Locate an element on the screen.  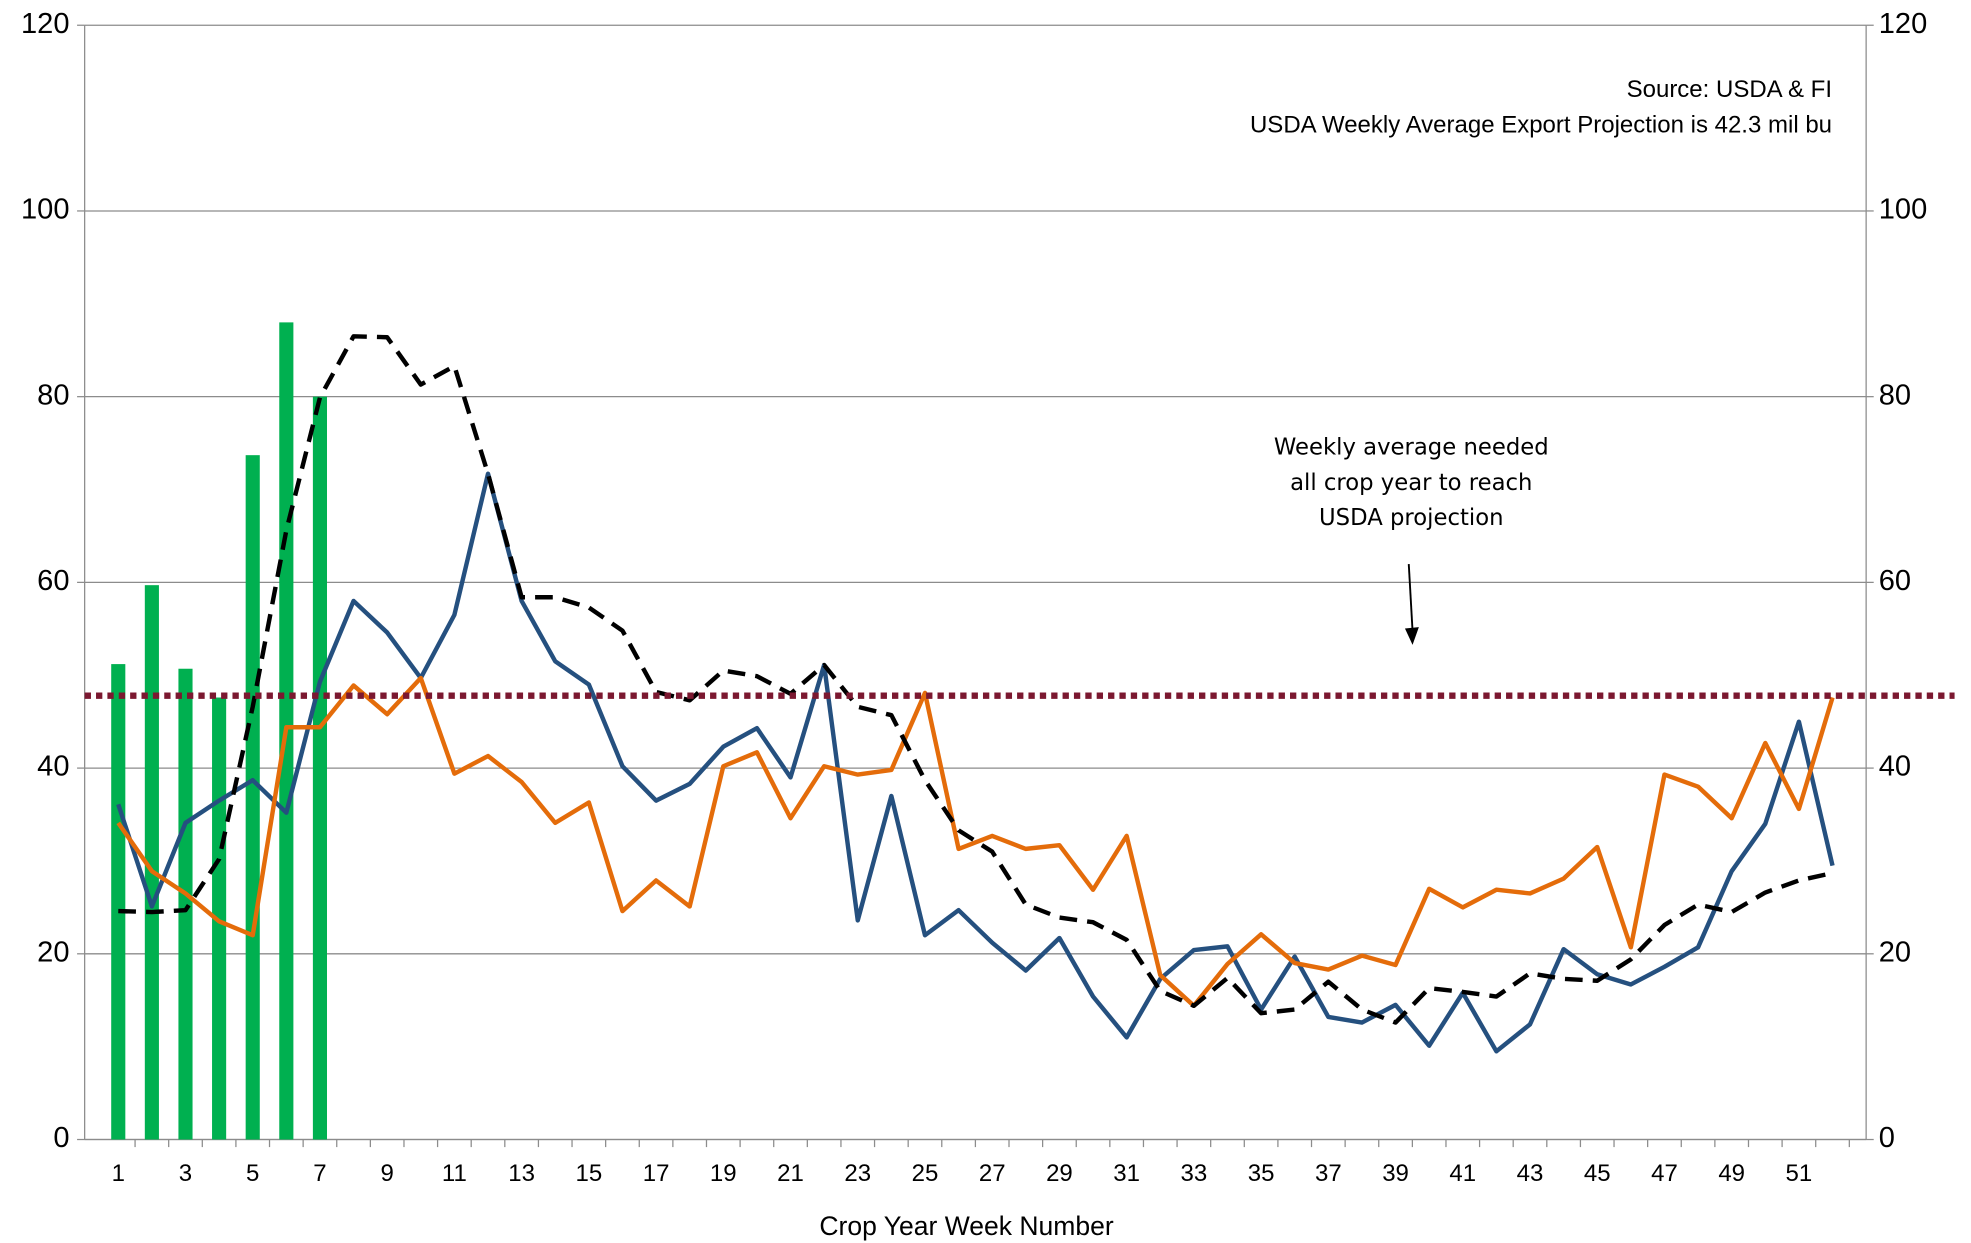
y-tick-label: 0 is located at coordinates (61, 1138).